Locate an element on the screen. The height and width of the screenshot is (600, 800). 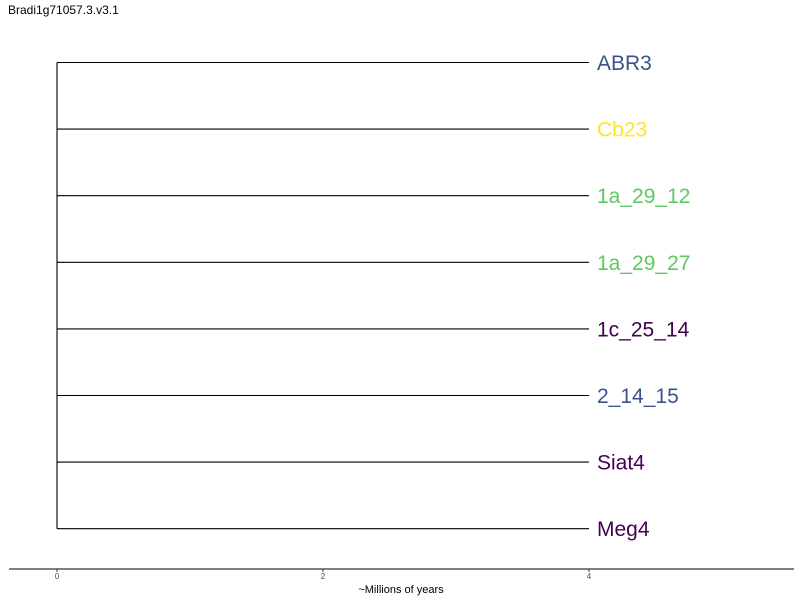
x-tick-label: 2 is located at coordinates (323, 576).